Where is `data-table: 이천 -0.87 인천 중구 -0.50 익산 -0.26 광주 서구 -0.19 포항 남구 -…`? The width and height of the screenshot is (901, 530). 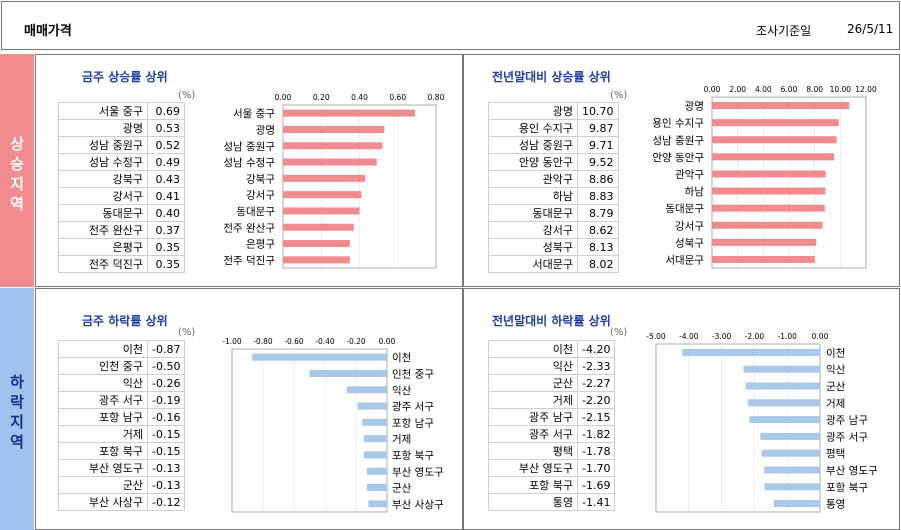
data-table: 이천 -0.87 인천 중구 -0.50 익산 -0.26 광주 서구 -0.19 포항 남구 -… is located at coordinates (122, 425).